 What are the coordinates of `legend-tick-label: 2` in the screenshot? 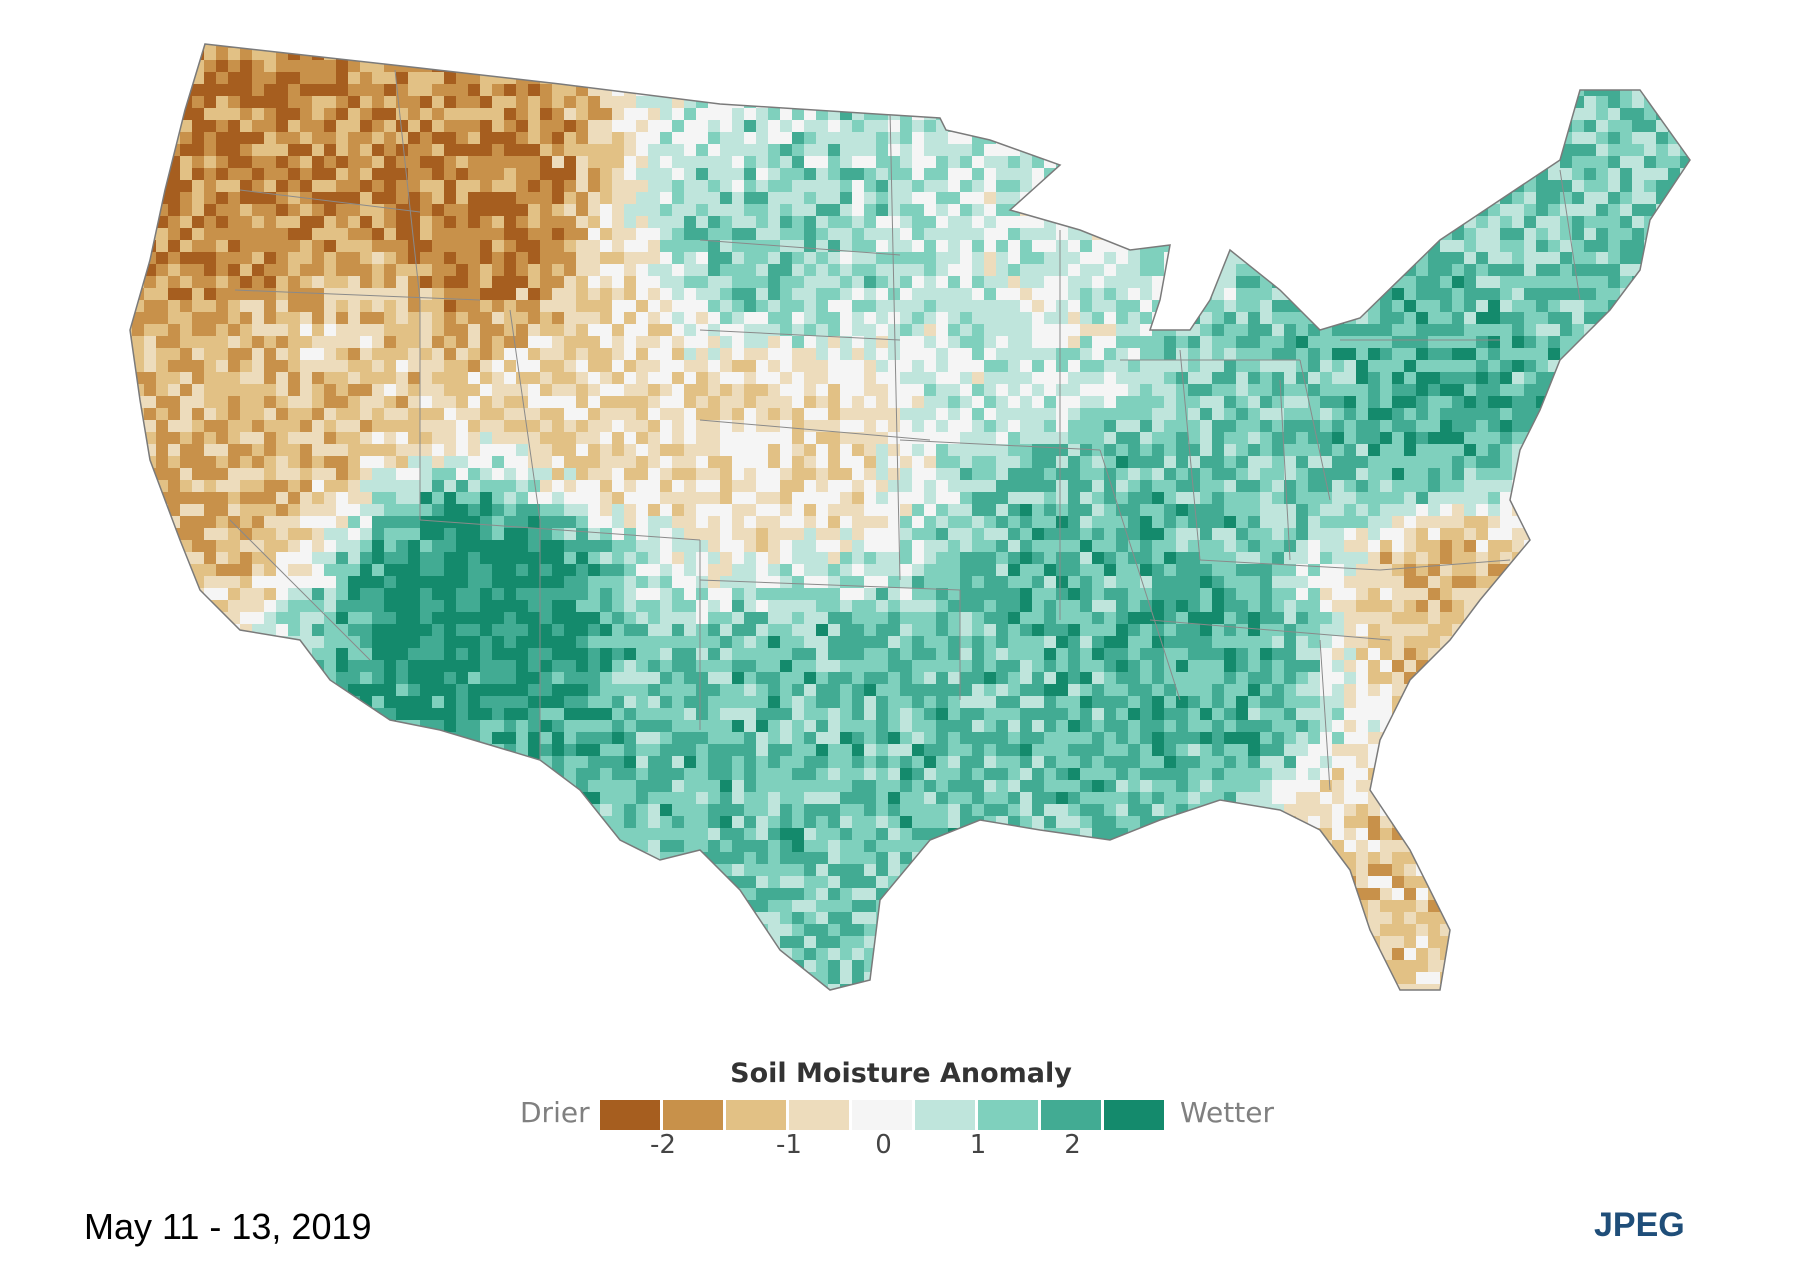 It's located at (1072, 1145).